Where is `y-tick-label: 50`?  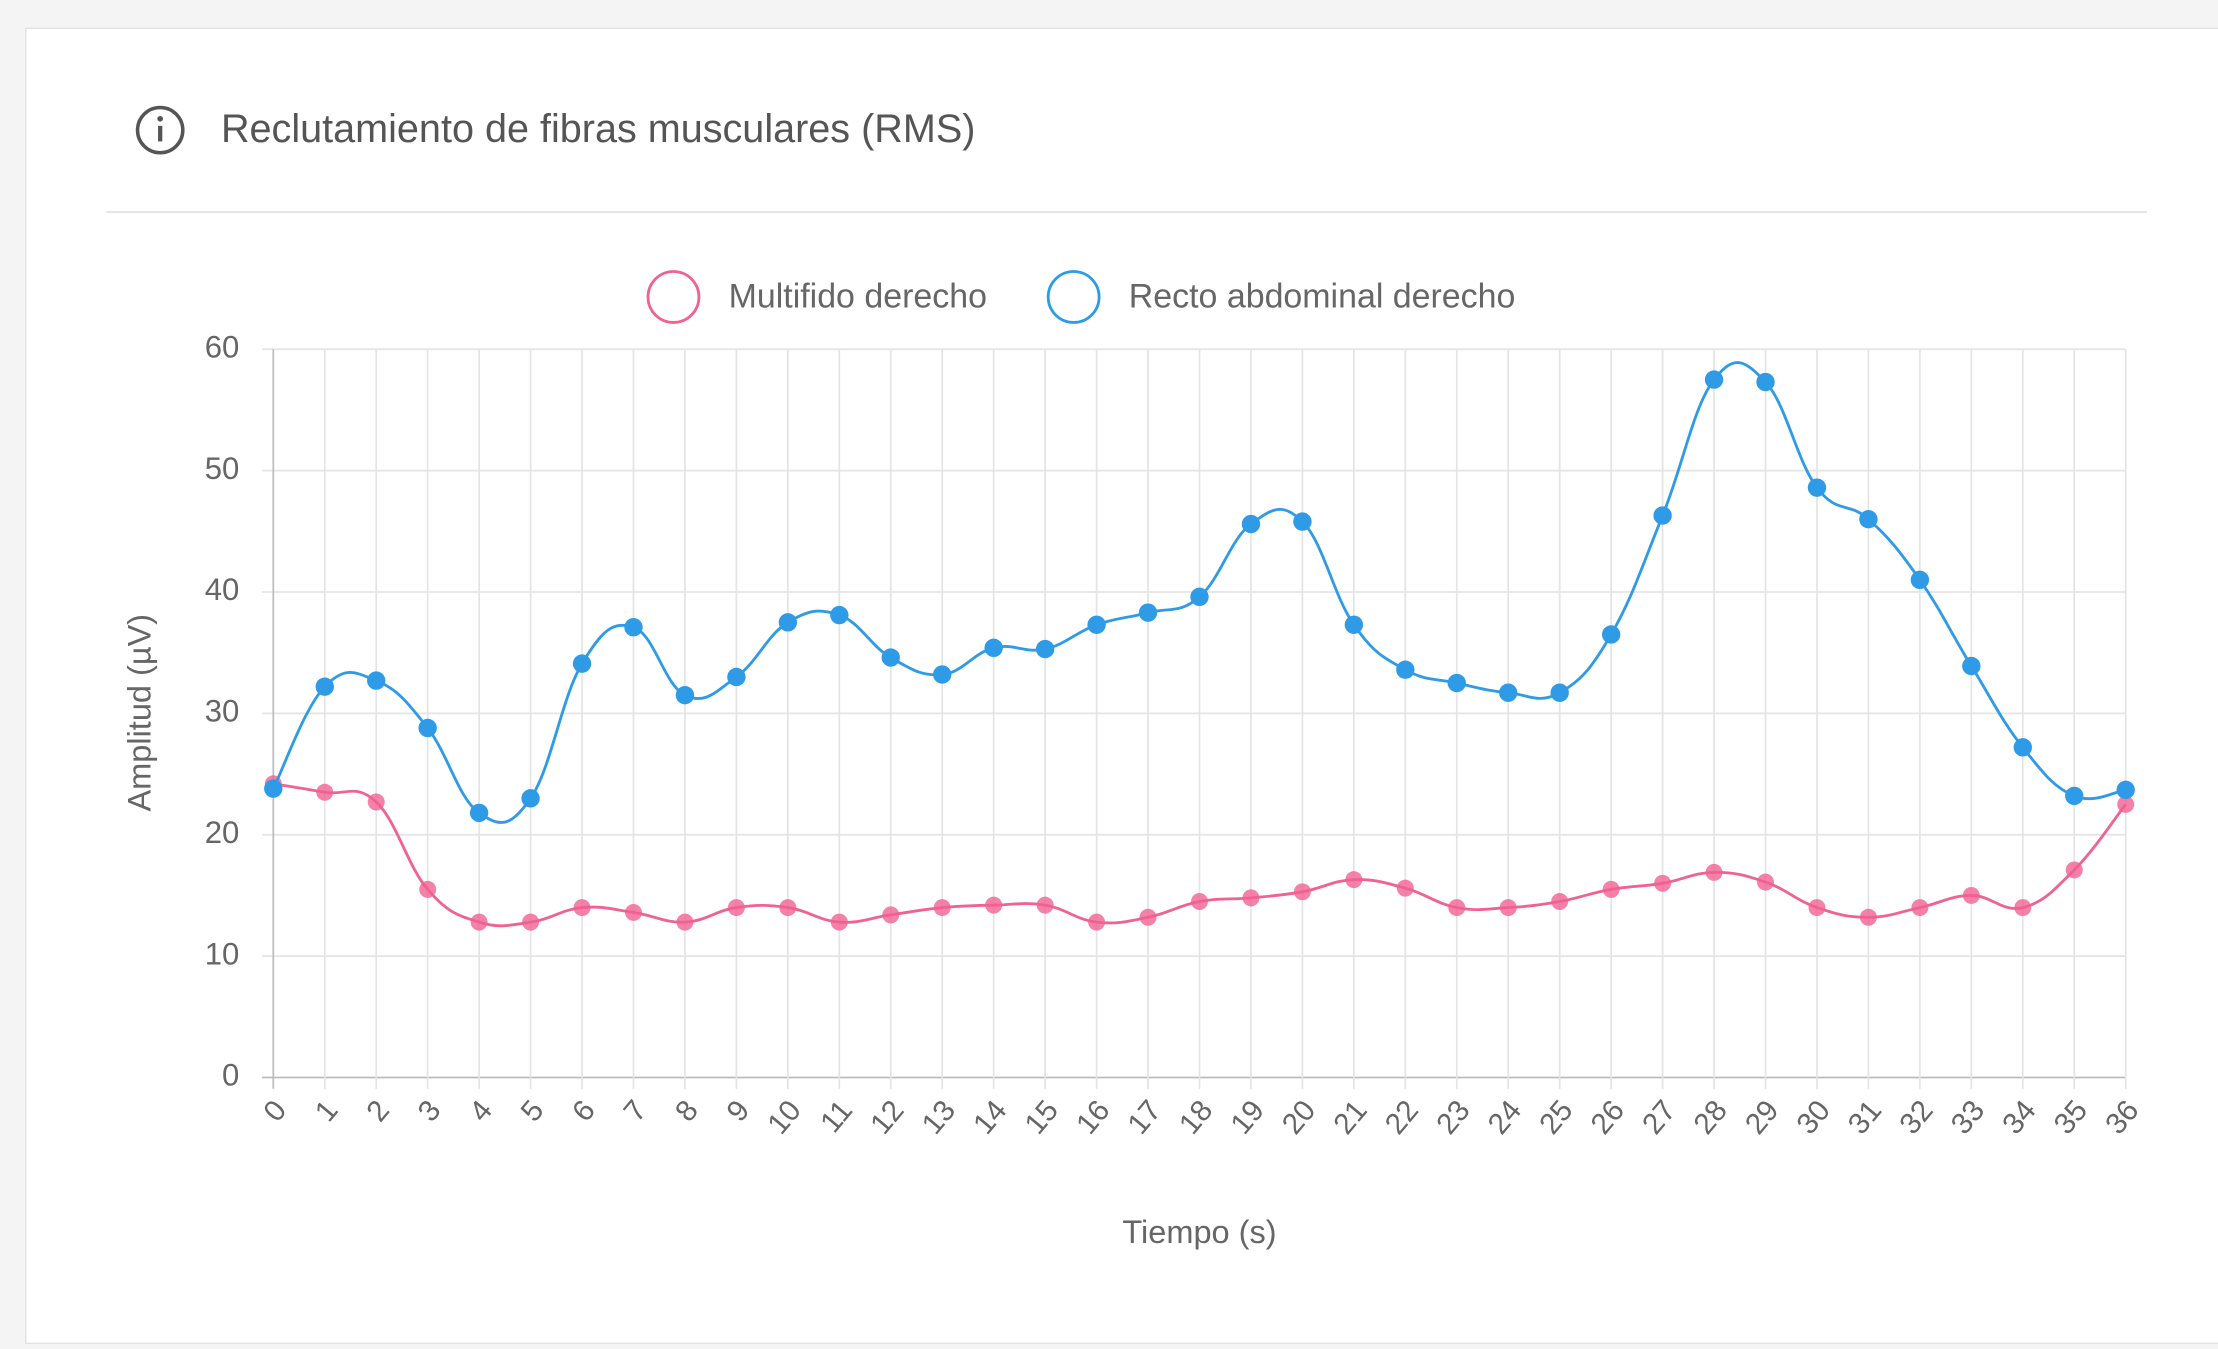 y-tick-label: 50 is located at coordinates (222, 468).